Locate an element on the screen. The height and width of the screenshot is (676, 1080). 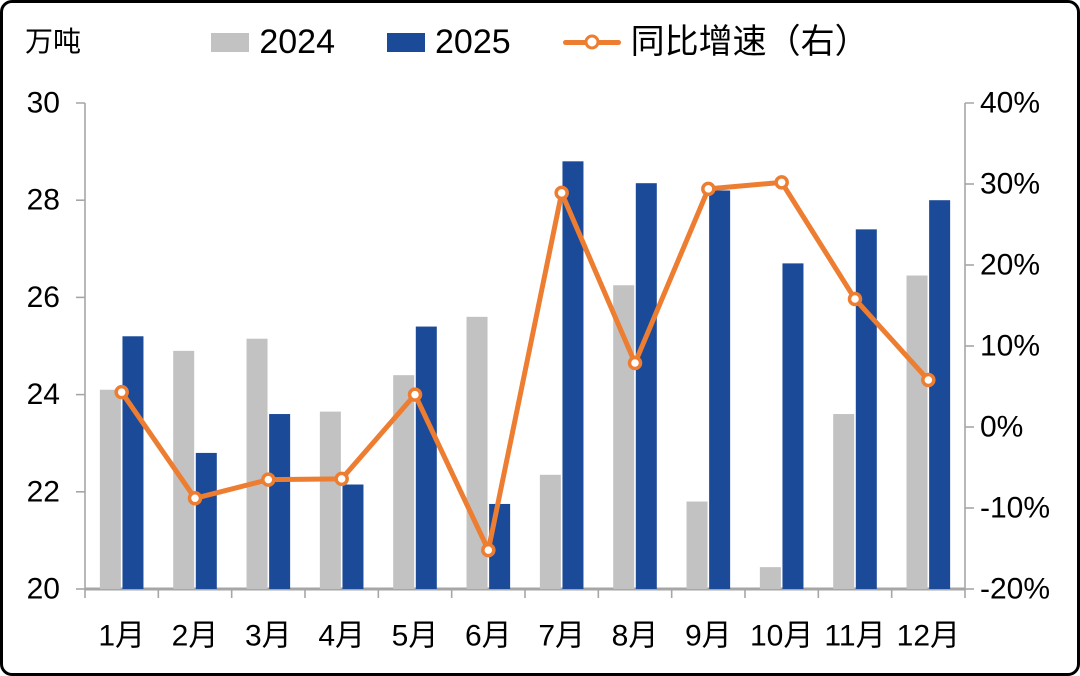
growth-marker-6月 is located at coordinates (488, 550).